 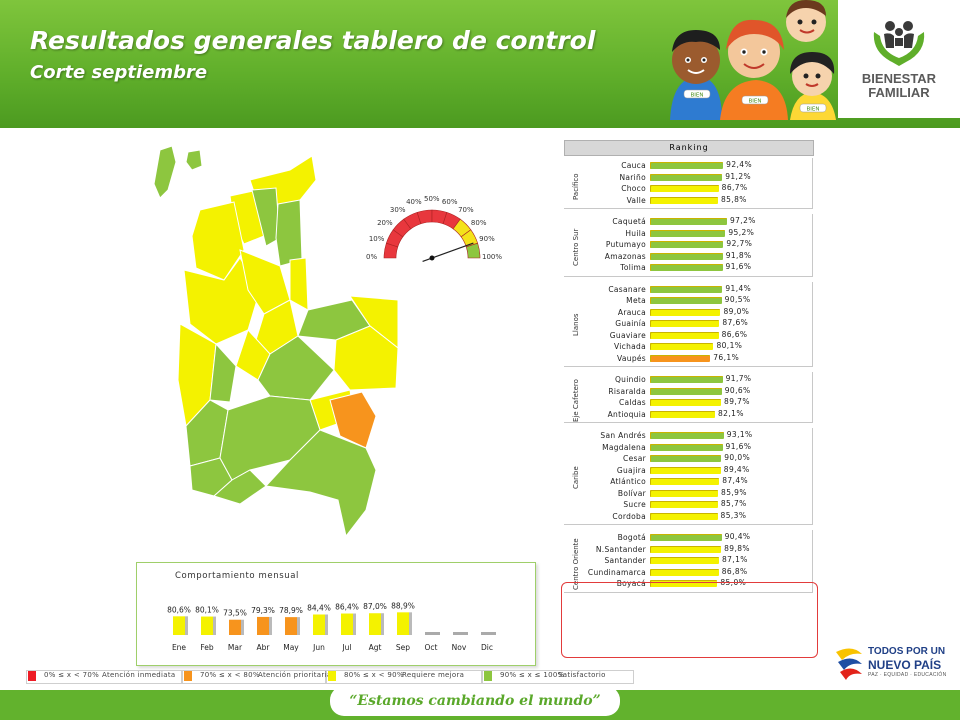 I want to click on gauge-segment, so click(x=473, y=250).